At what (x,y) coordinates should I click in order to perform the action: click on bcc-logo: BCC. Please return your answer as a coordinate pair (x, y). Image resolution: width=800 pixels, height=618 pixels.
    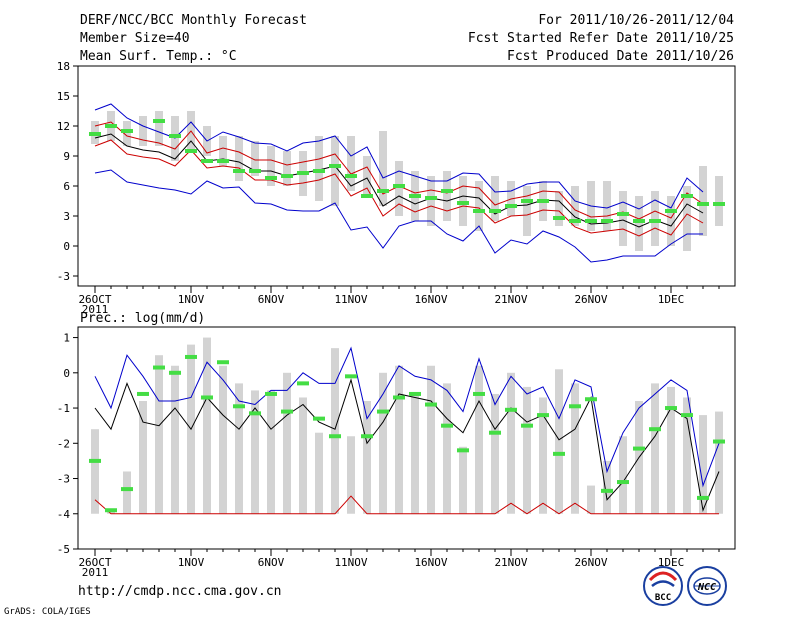
    Looking at the image, I should click on (663, 586).